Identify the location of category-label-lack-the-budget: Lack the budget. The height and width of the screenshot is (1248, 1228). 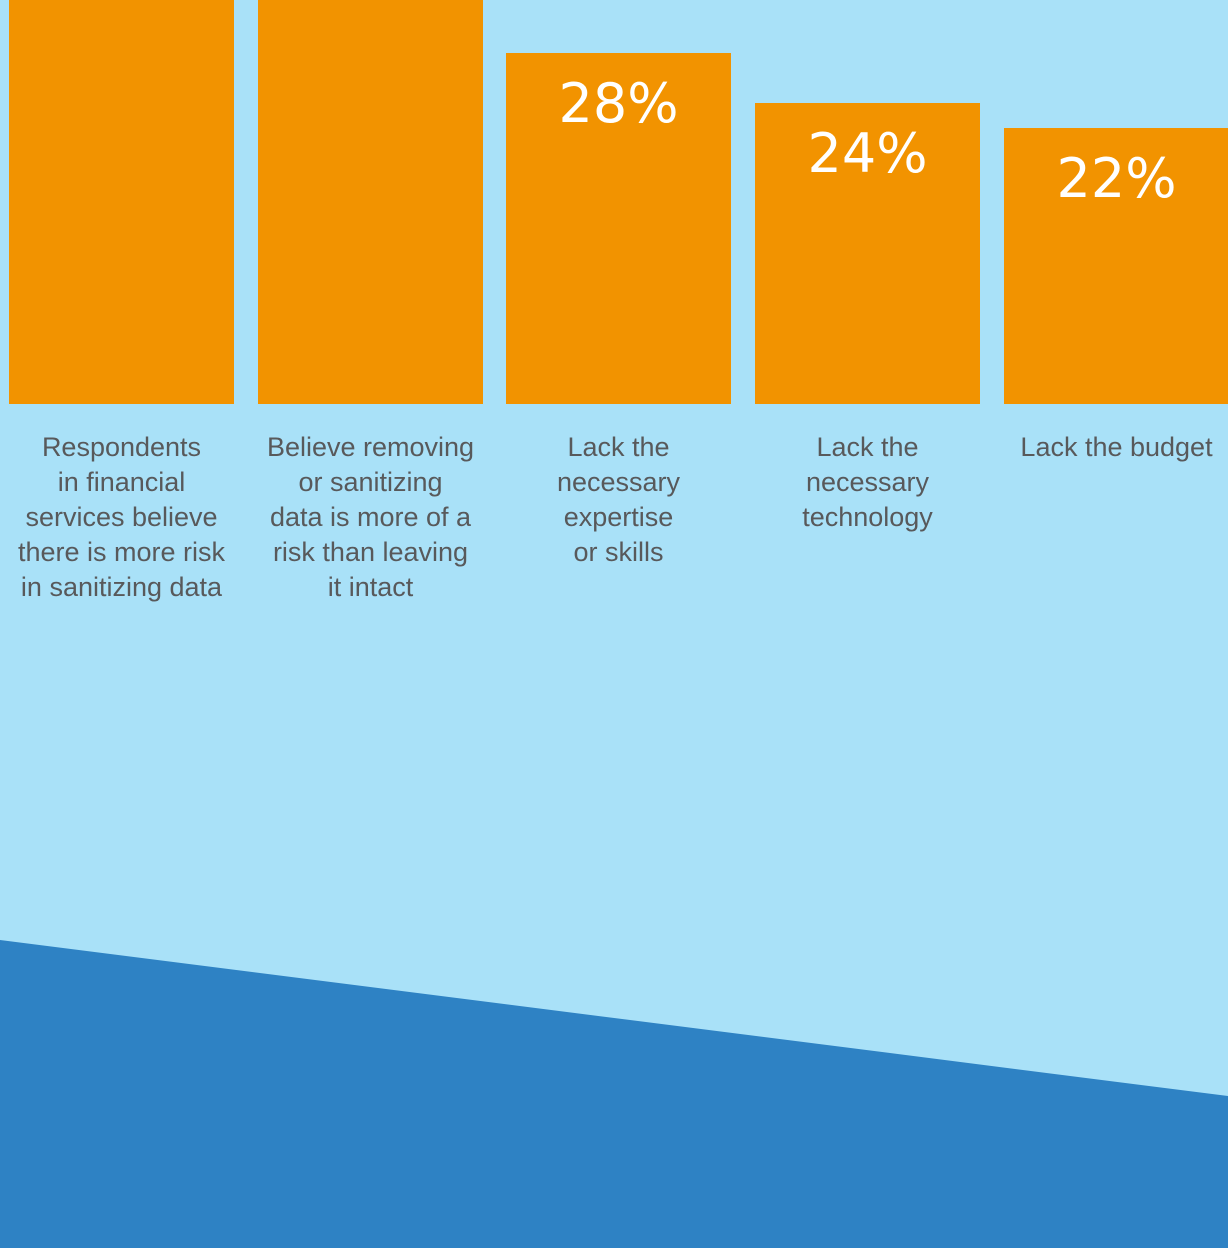
(1116, 447).